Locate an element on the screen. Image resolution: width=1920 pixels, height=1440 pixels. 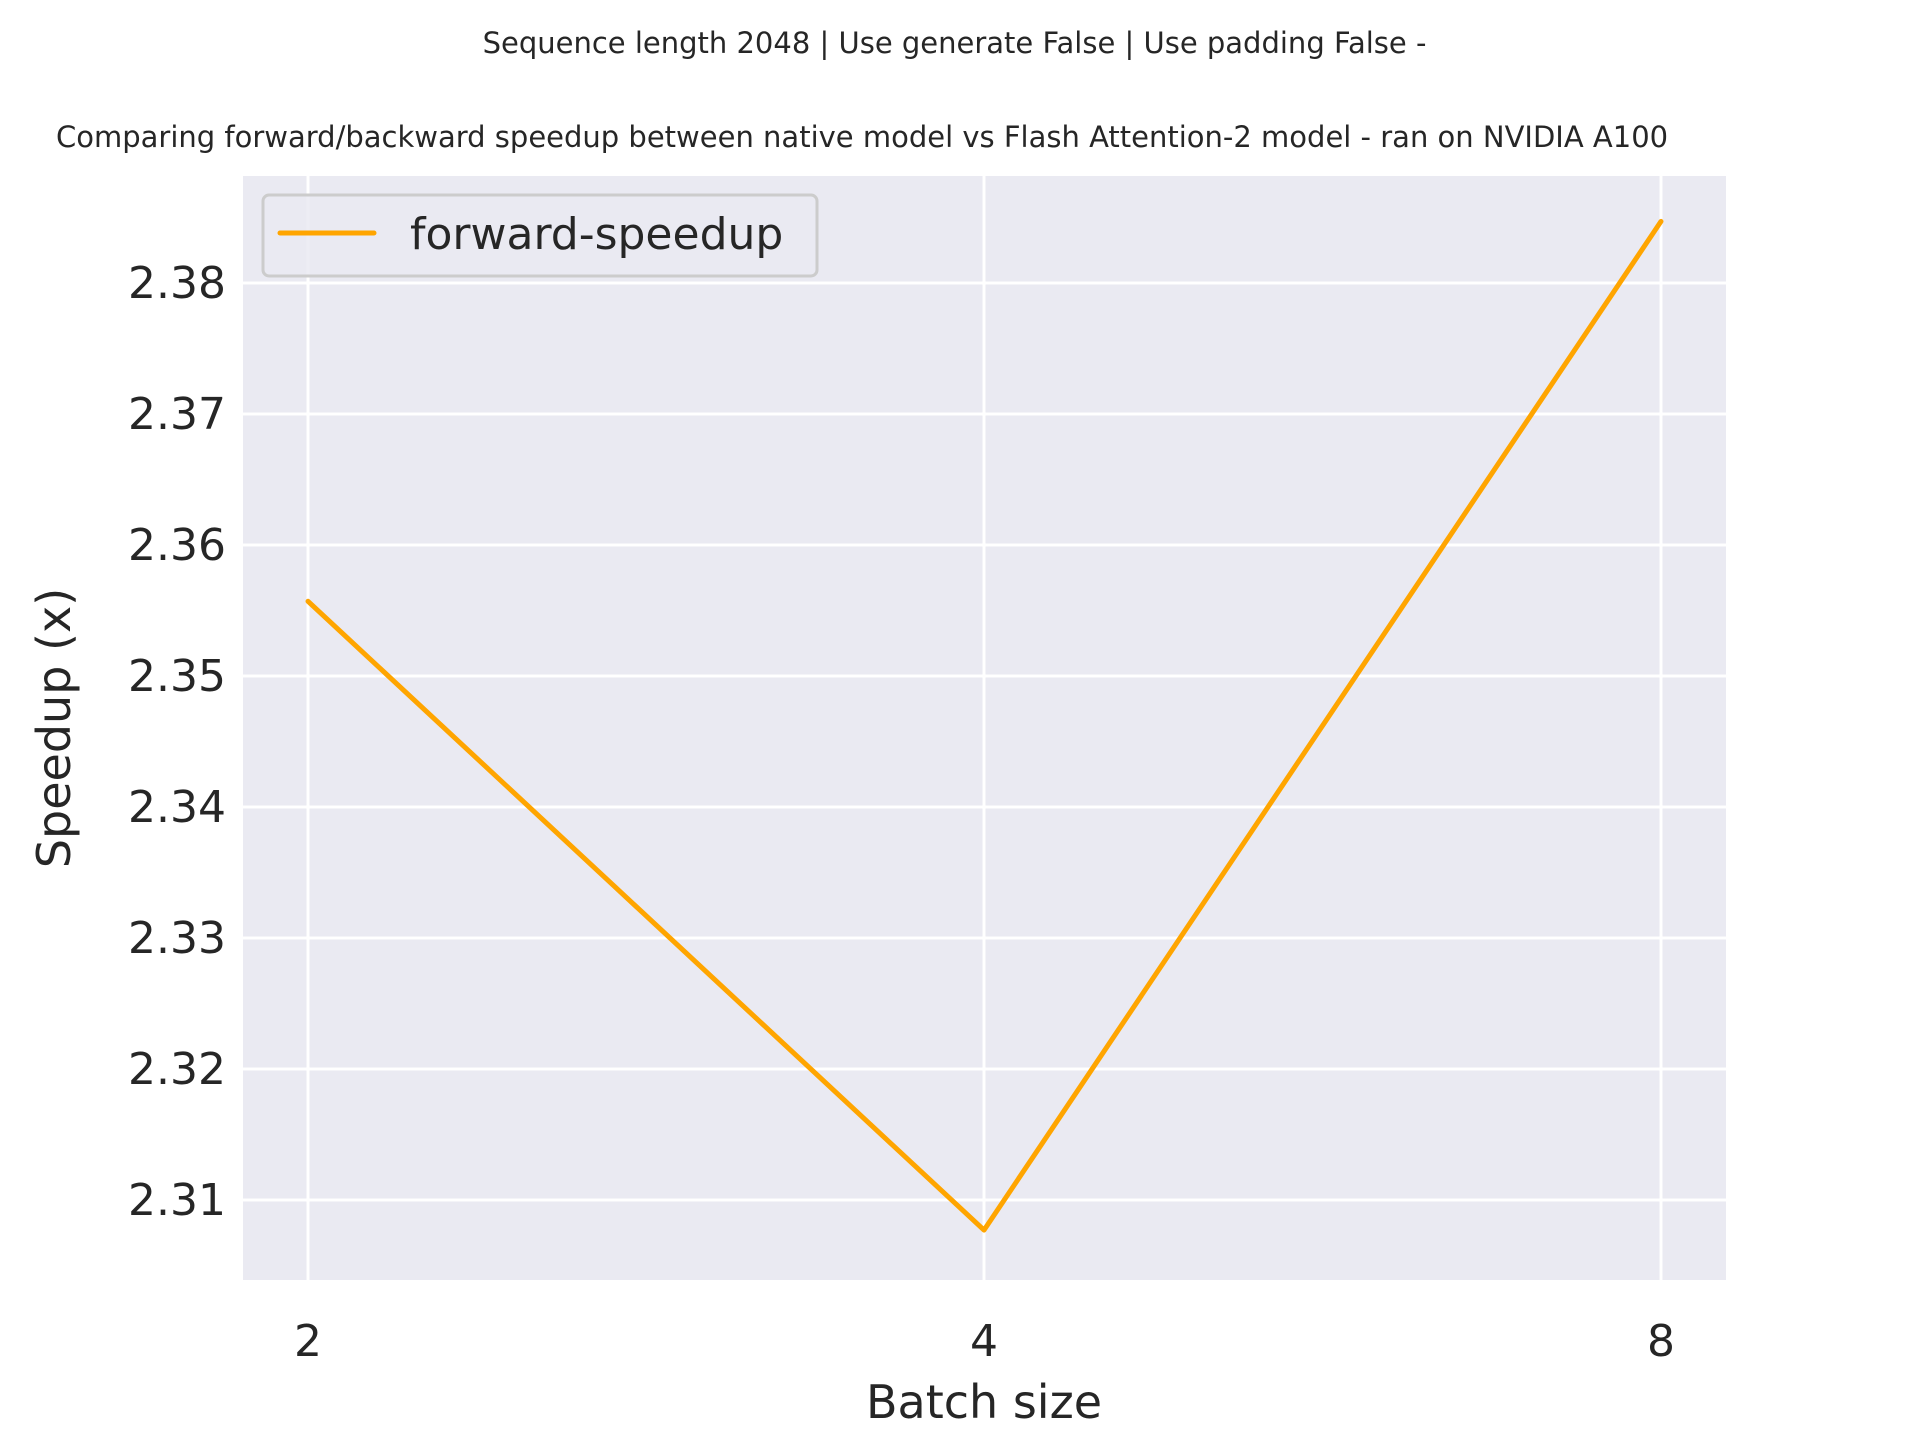
legend-box is located at coordinates (540, 235).